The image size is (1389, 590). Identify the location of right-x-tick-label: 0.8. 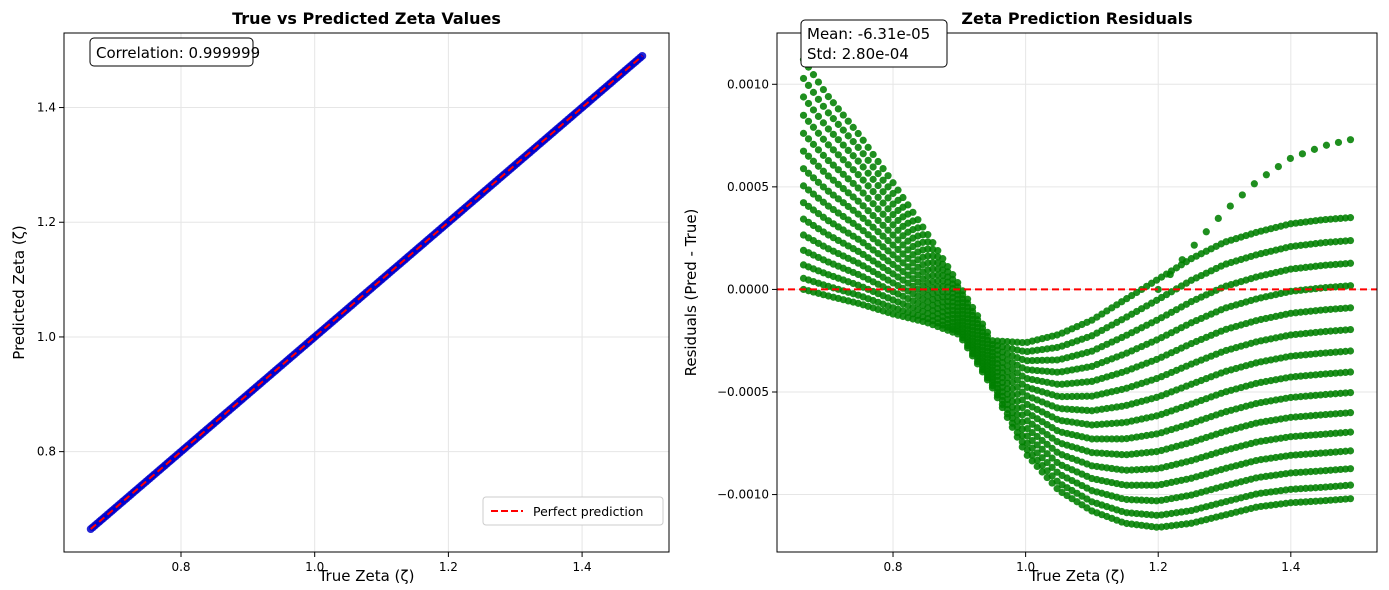
(892, 567).